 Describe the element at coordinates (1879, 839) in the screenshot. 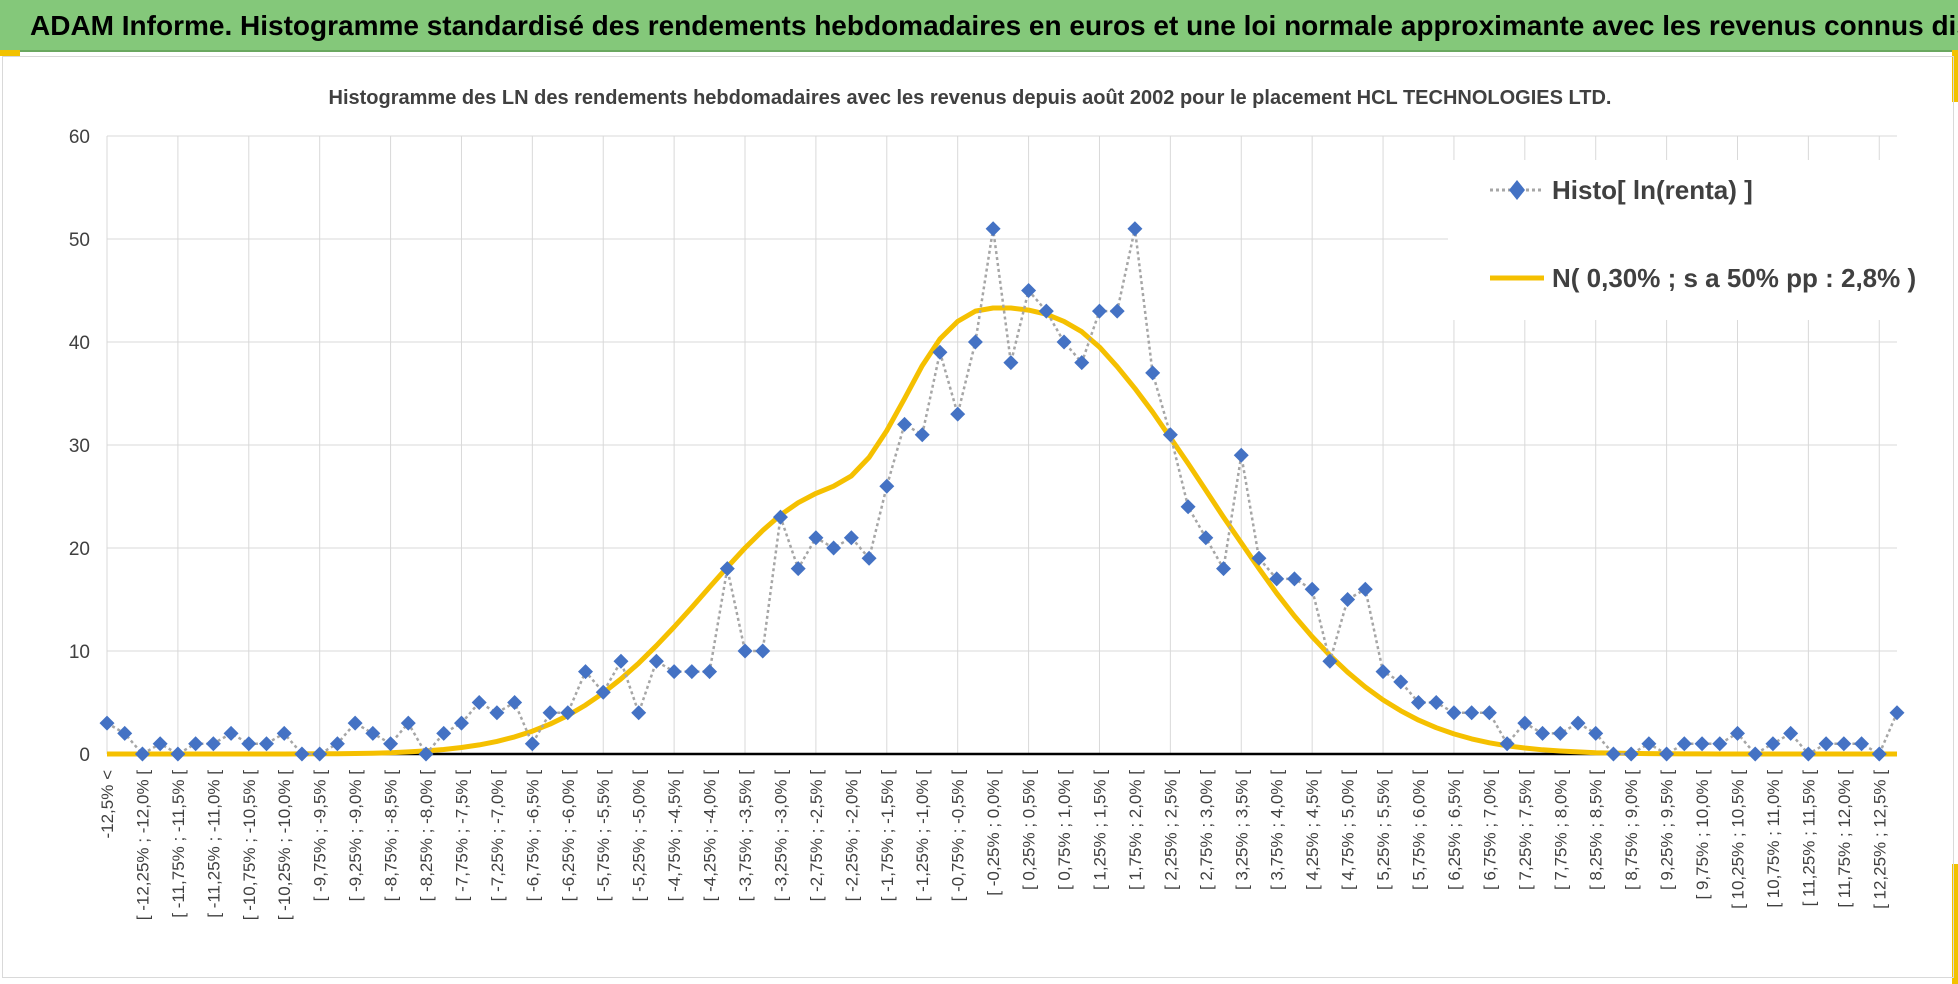

I see `x-tick-label: [ 12,25% ; 12,5% [` at that location.